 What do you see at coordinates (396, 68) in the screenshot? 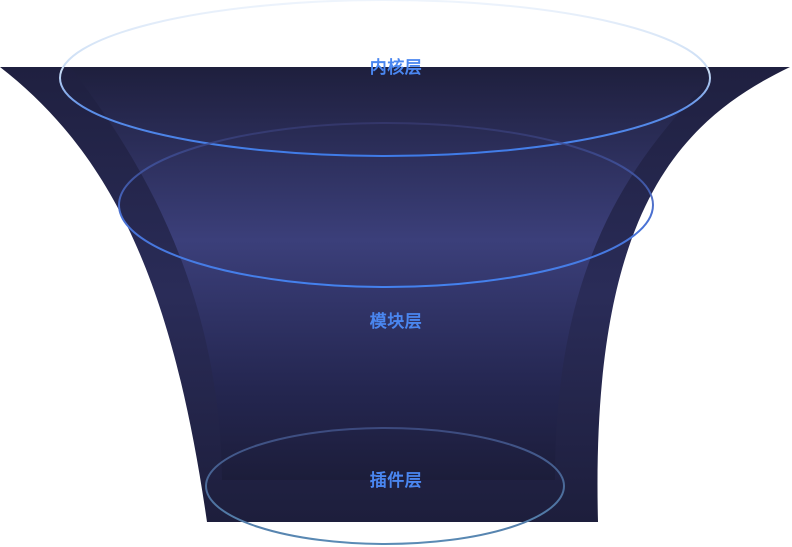
I see `core-layer-label: 内核层` at bounding box center [396, 68].